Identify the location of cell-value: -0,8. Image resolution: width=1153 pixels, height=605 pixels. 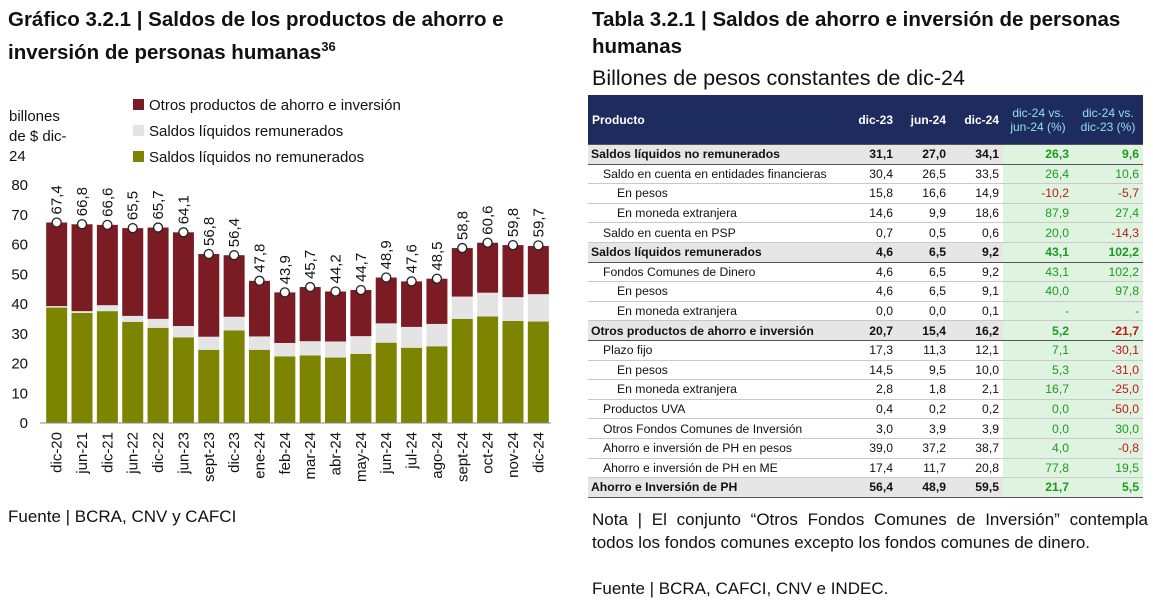
(1108, 448).